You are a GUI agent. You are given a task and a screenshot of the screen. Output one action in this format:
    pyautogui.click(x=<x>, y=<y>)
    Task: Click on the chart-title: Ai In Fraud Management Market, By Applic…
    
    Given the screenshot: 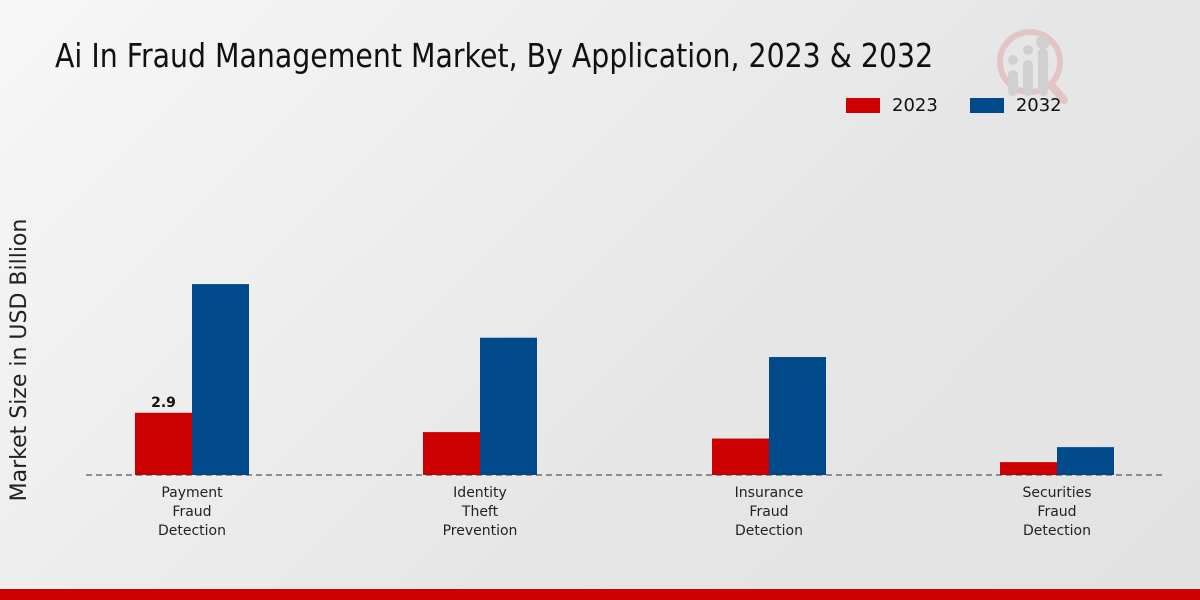 What is the action you would take?
    pyautogui.click(x=494, y=55)
    